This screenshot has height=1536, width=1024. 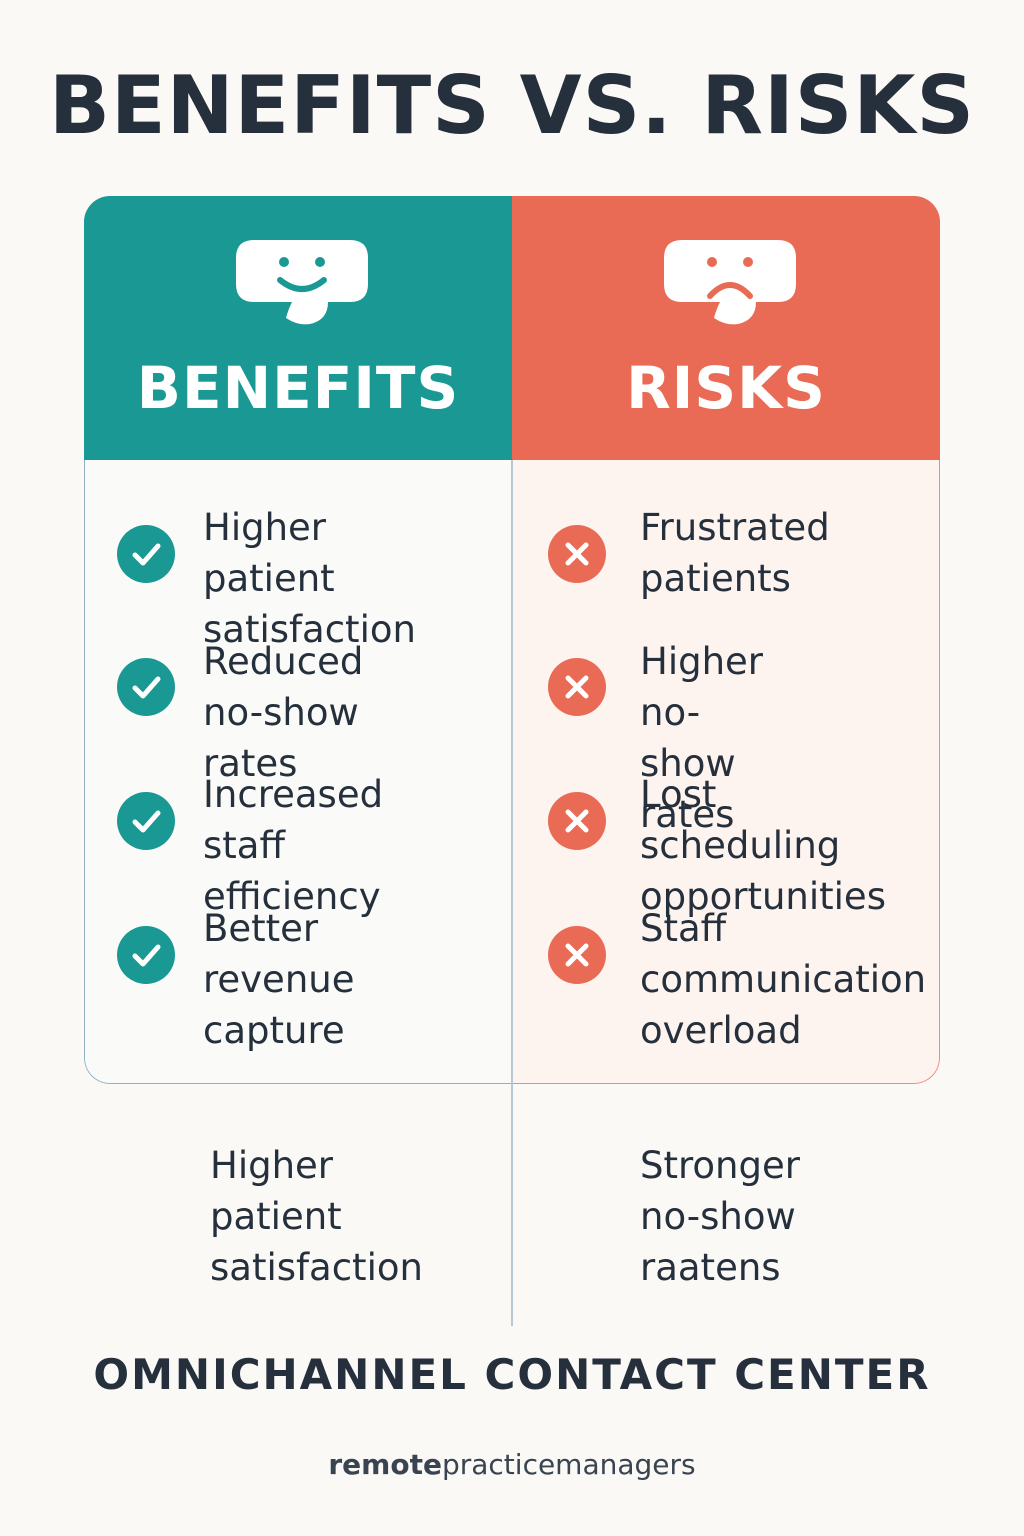 I want to click on risk-text: Lost scheduling opportunities, so click(x=763, y=845).